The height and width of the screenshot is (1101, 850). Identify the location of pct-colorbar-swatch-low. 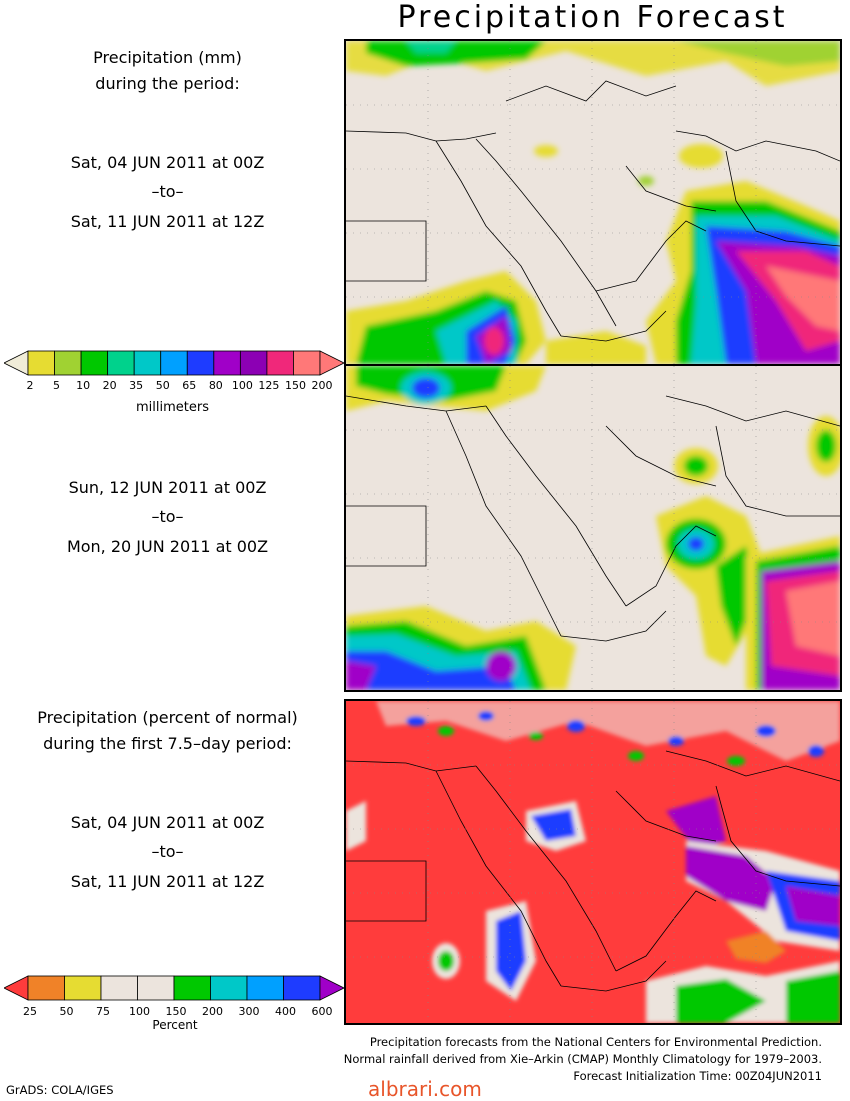
(16, 988).